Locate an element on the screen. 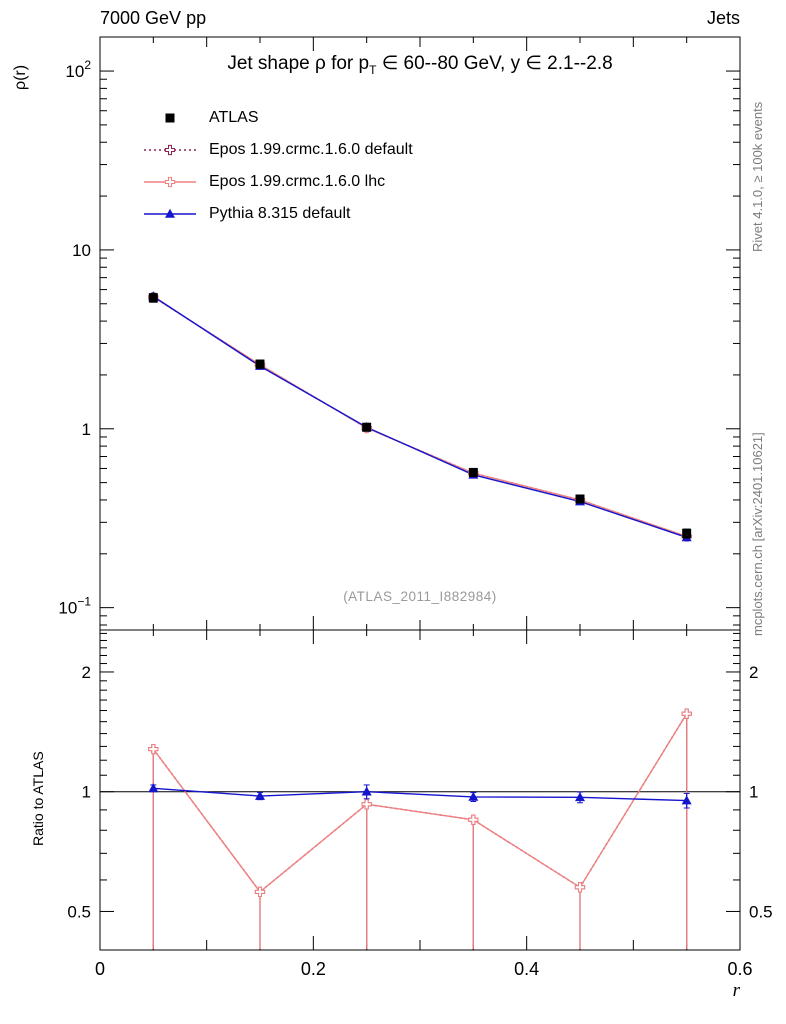 The image size is (786, 1024). legend-label: Epos 1.99.crmc.1.6.0 lhc is located at coordinates (297, 181).